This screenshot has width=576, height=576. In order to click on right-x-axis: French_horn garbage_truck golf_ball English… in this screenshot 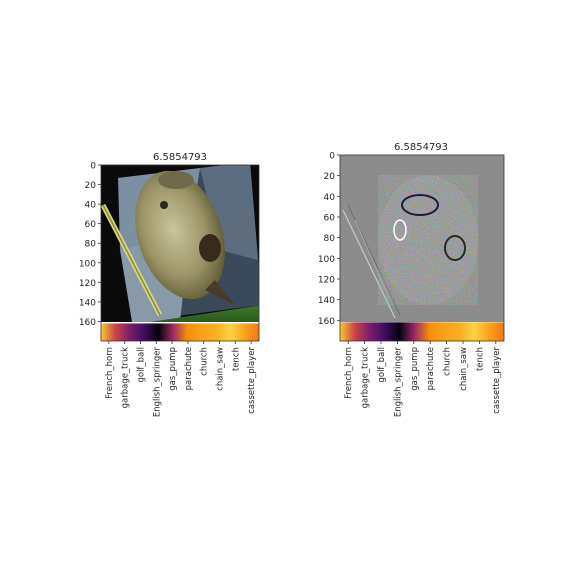, I will do `click(423, 379)`.